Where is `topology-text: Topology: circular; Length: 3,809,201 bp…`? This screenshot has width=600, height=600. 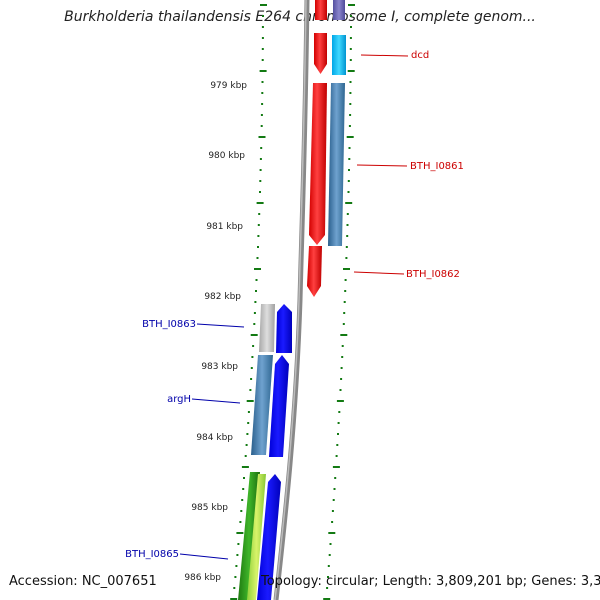 topology-text: Topology: circular; Length: 3,809,201 bp… is located at coordinates (430, 581).